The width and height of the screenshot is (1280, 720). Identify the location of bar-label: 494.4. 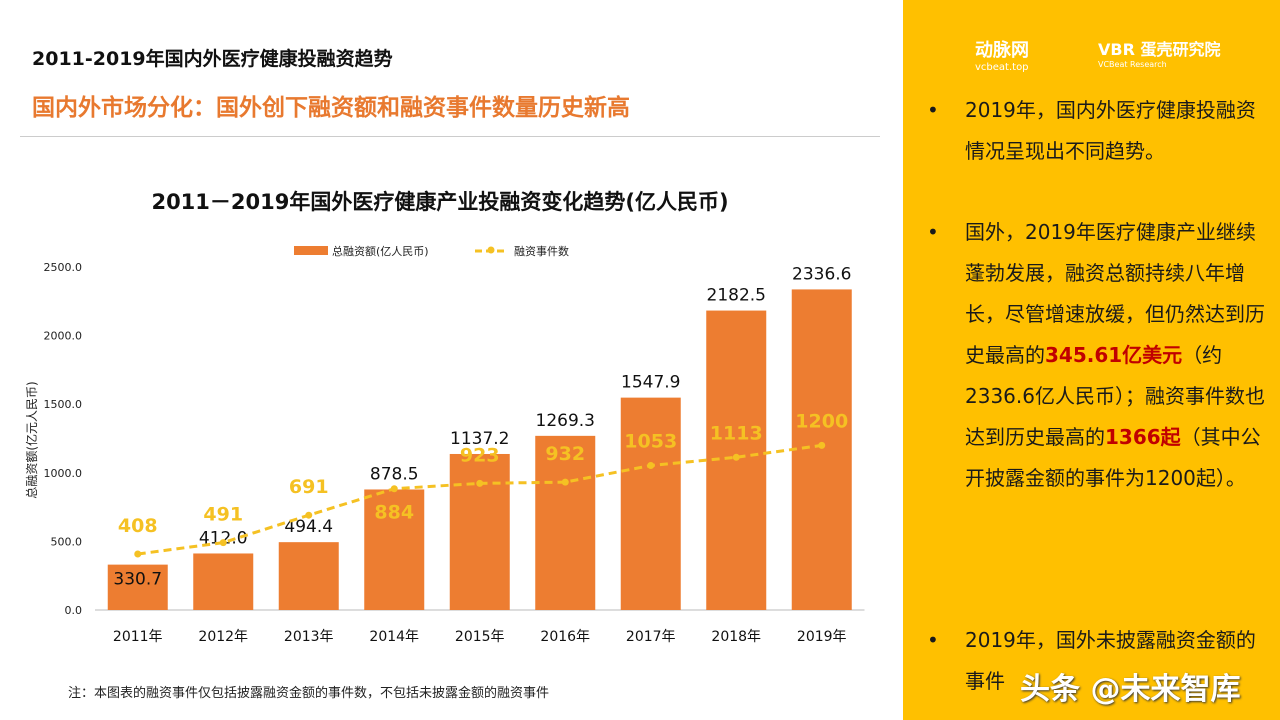
(308, 527).